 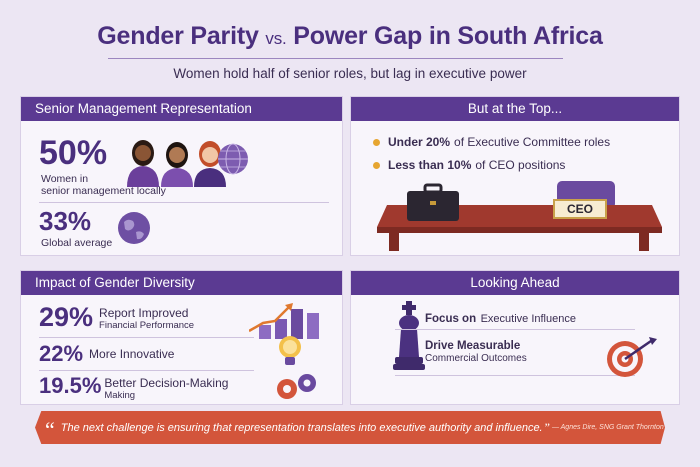 What do you see at coordinates (65, 221) in the screenshot?
I see `global-percentage: 33%` at bounding box center [65, 221].